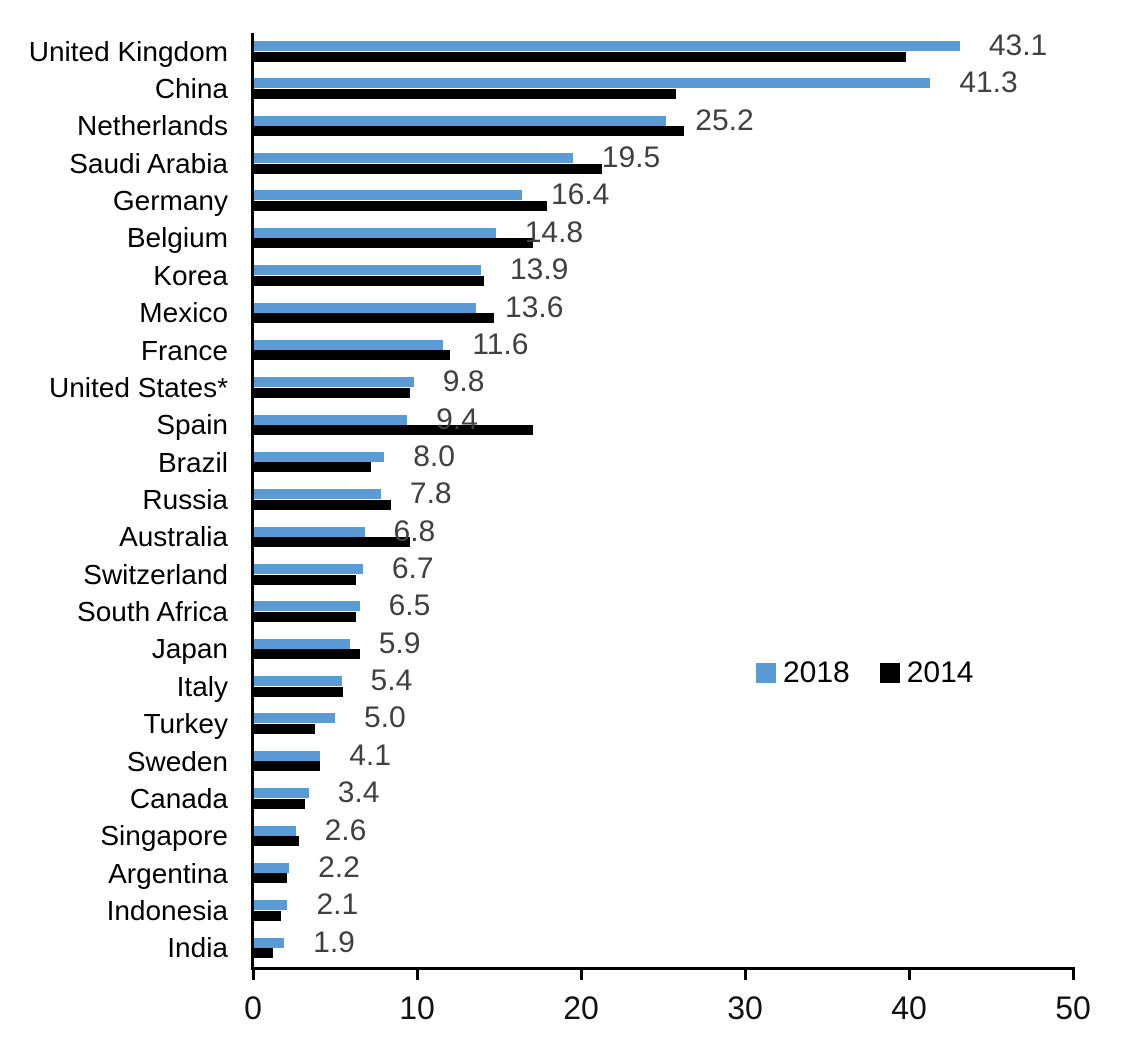  I want to click on category-label: Sweden, so click(177, 761).